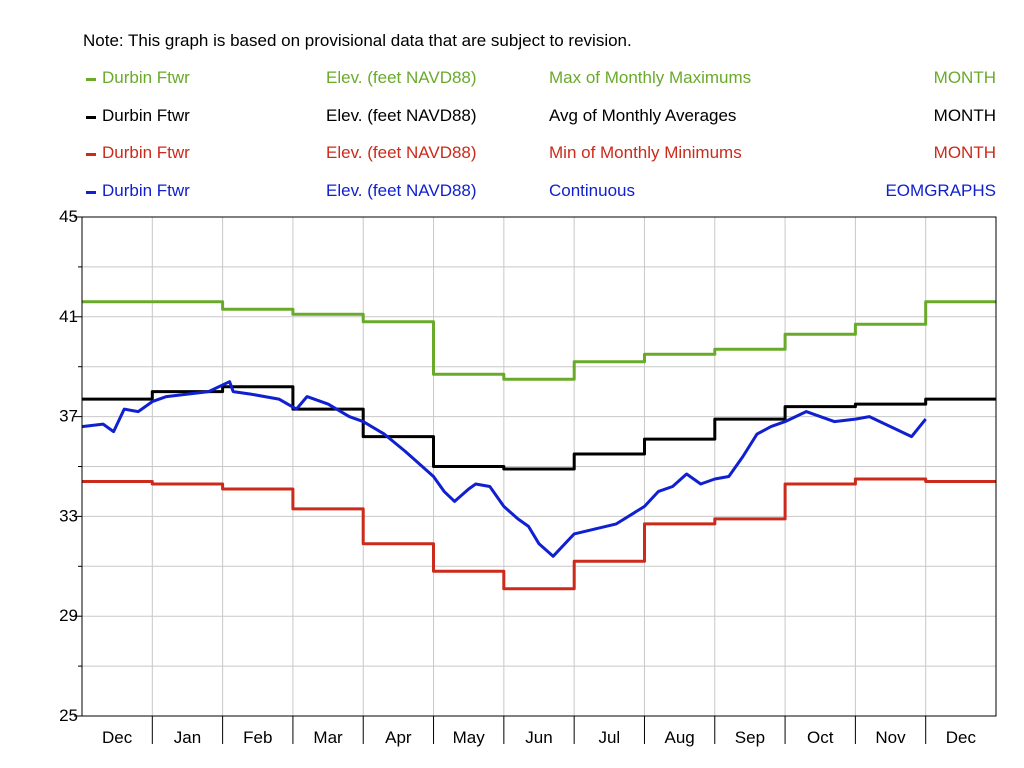 Image resolution: width=1024 pixels, height=768 pixels. What do you see at coordinates (68, 466) in the screenshot?
I see `y-axis-labels: 25 29 33 37 41 45` at bounding box center [68, 466].